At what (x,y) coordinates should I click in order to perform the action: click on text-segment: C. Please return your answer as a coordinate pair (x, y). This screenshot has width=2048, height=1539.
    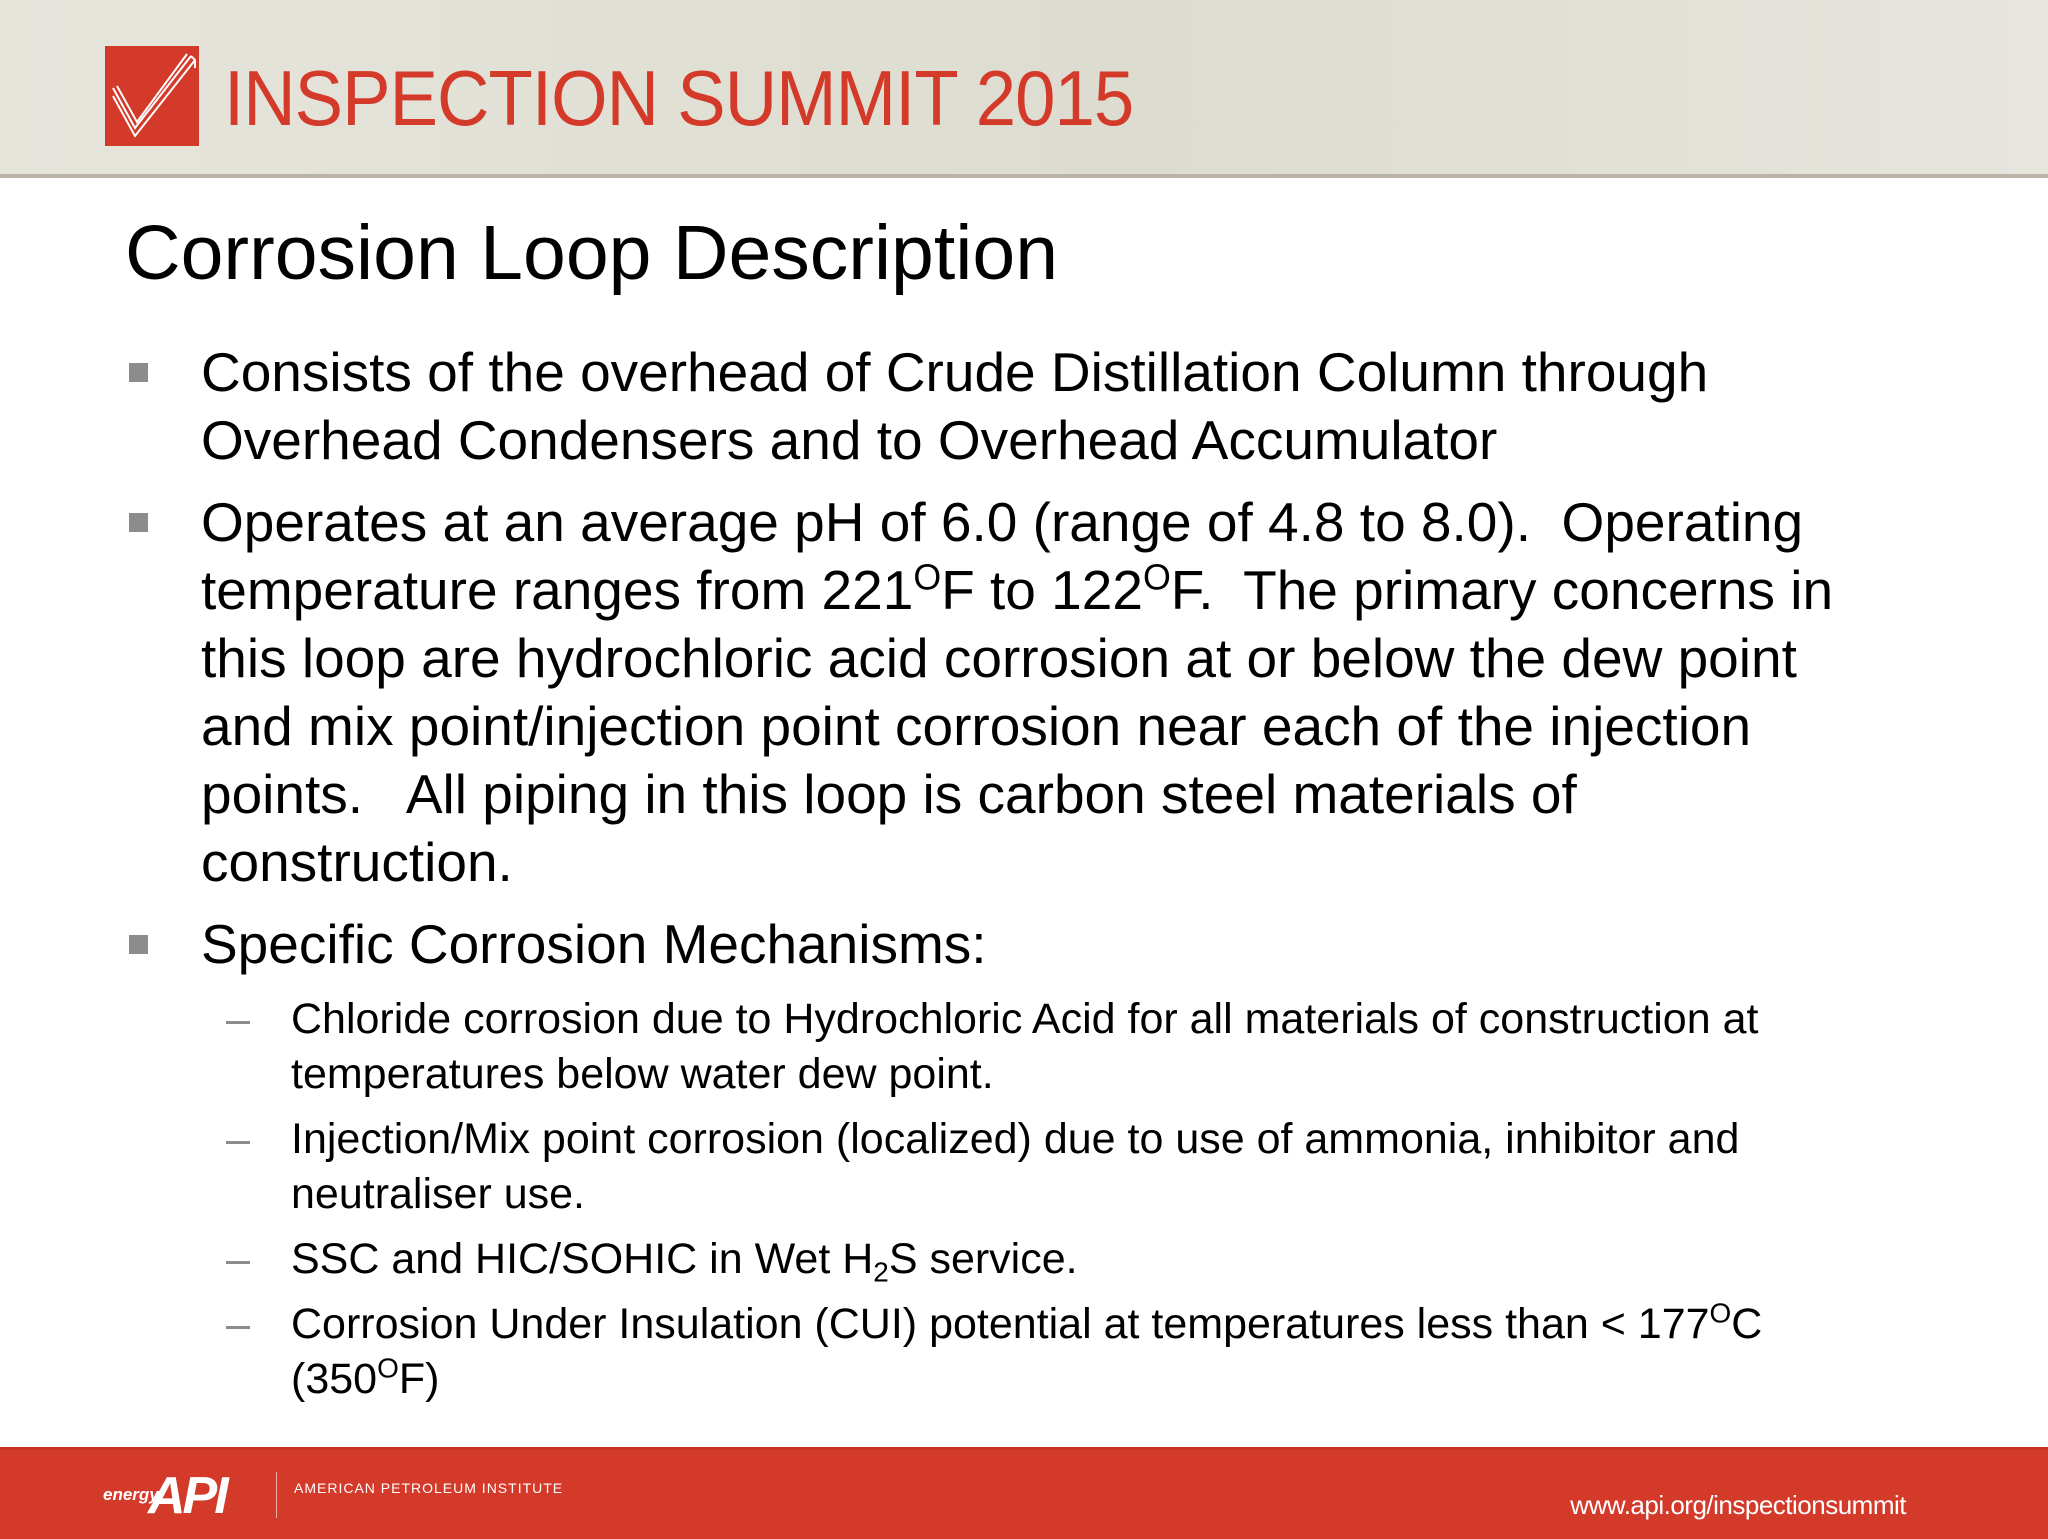
    Looking at the image, I should click on (1747, 1324).